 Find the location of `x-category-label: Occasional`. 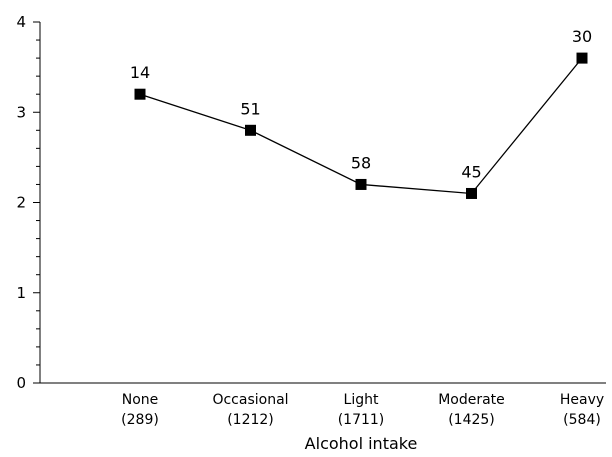

x-category-label: Occasional is located at coordinates (250, 400).